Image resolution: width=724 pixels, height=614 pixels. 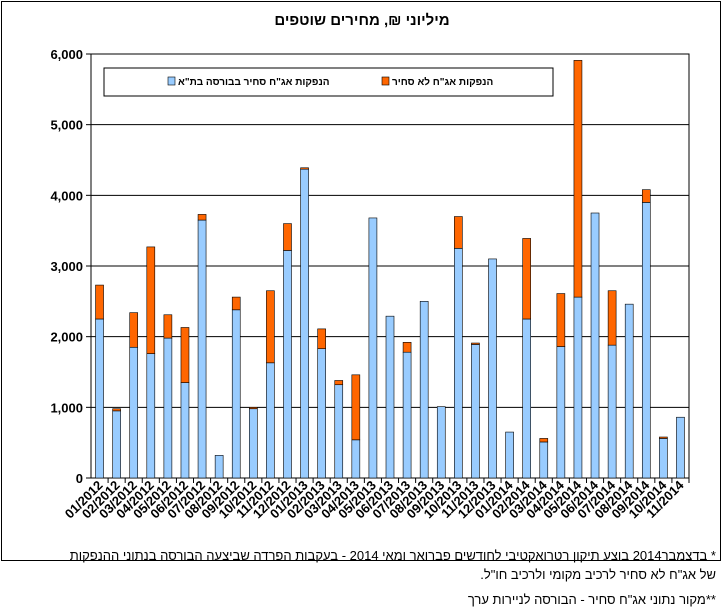 I want to click on y-tick-label: 1,000, so click(x=66, y=407).